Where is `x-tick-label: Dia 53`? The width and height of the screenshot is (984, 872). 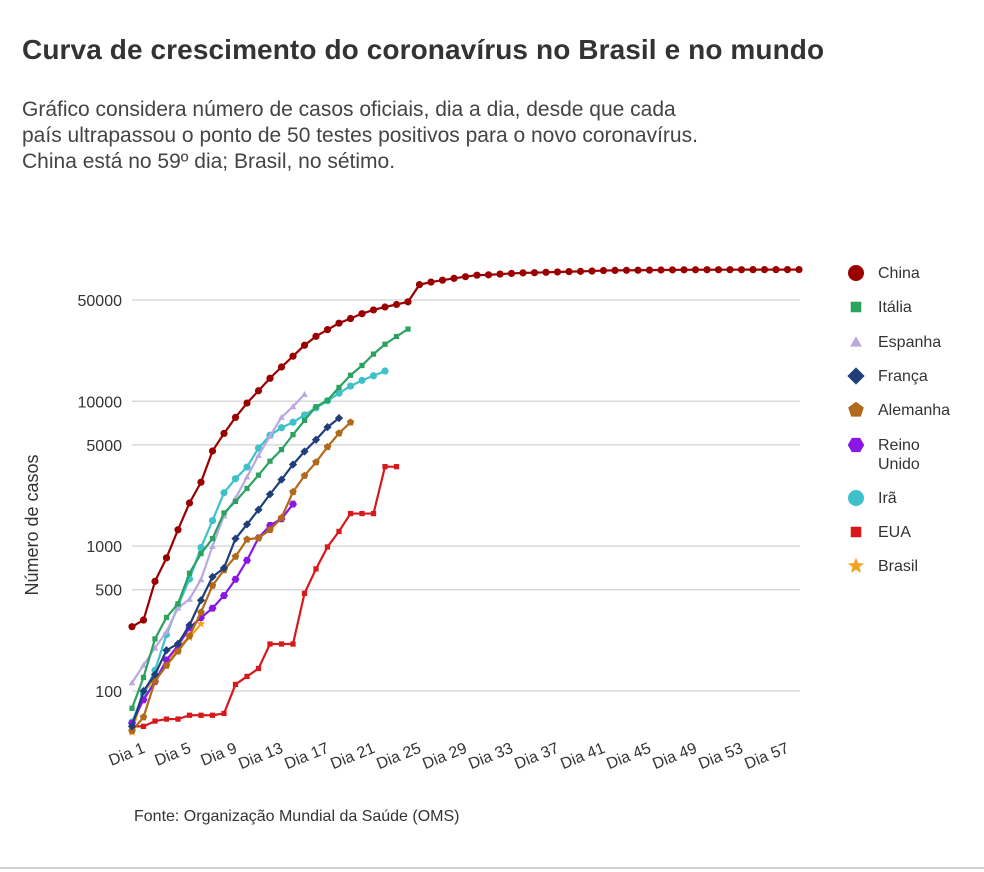
x-tick-label: Dia 53 is located at coordinates (720, 756).